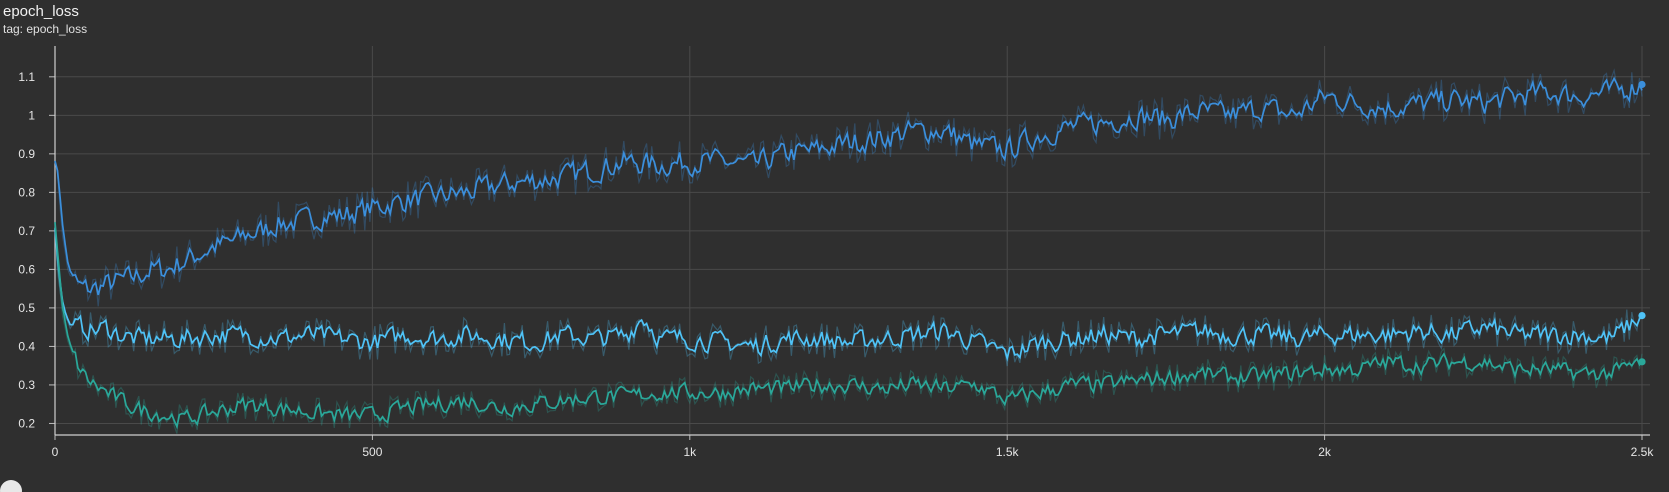  What do you see at coordinates (26, 269) in the screenshot?
I see `y-tick-label: 0.6` at bounding box center [26, 269].